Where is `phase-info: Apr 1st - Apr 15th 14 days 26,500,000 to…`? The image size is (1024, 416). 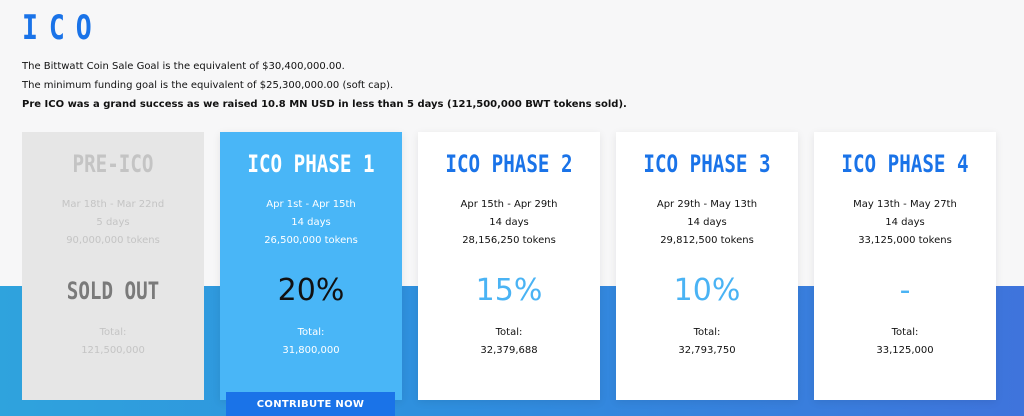 phase-info: Apr 1st - Apr 15th 14 days 26,500,000 to… is located at coordinates (311, 223).